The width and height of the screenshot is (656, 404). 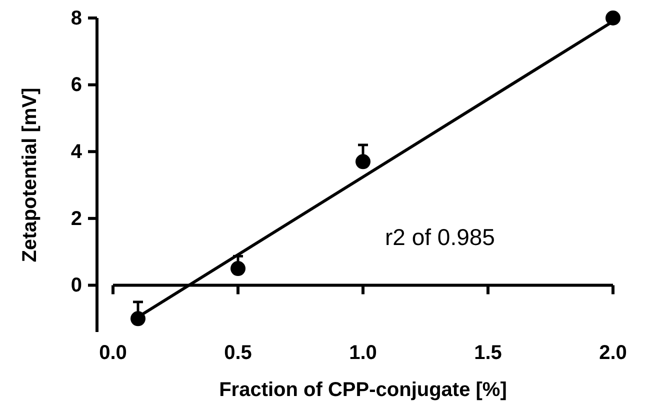 I want to click on y-tick-label: 6, so click(x=76, y=85).